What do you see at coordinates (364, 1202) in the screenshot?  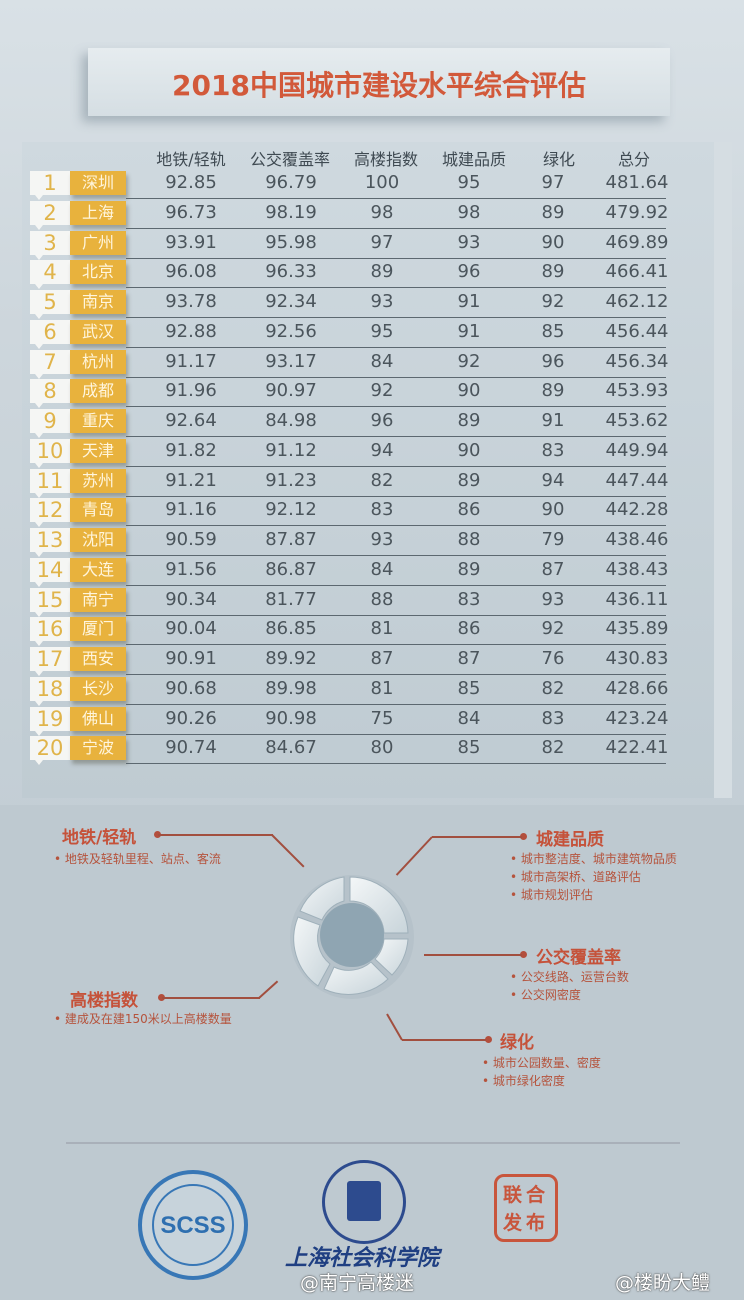 I see `sass-logo` at bounding box center [364, 1202].